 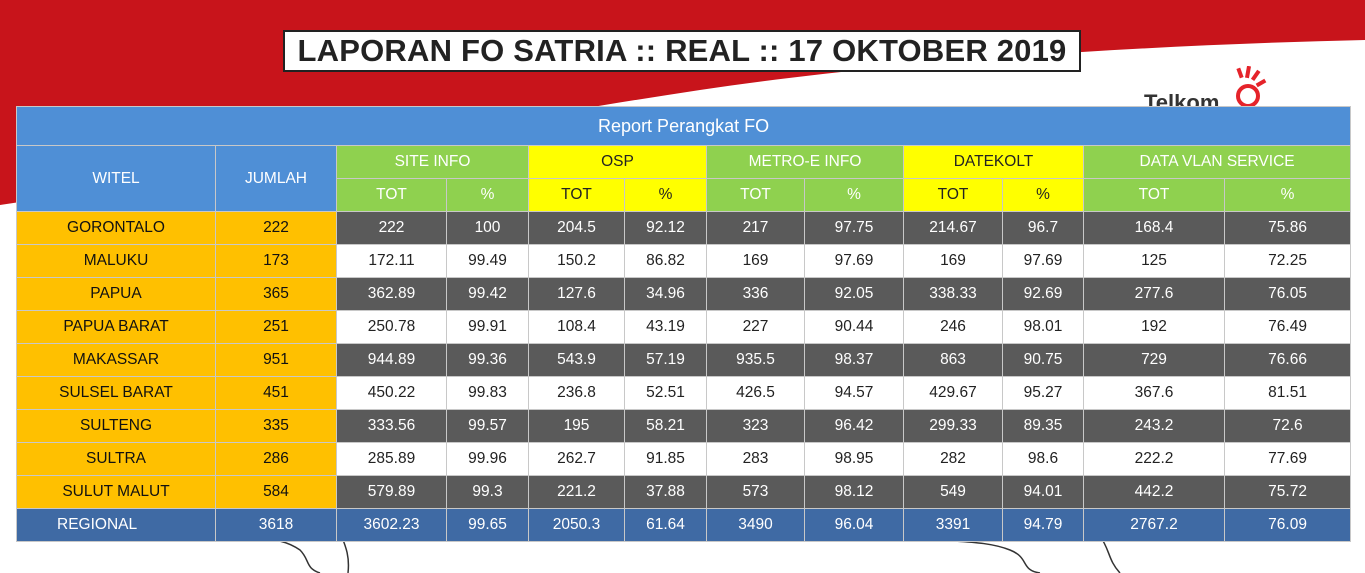 I want to click on witel-cell: SULSEL BARAT, so click(x=116, y=393).